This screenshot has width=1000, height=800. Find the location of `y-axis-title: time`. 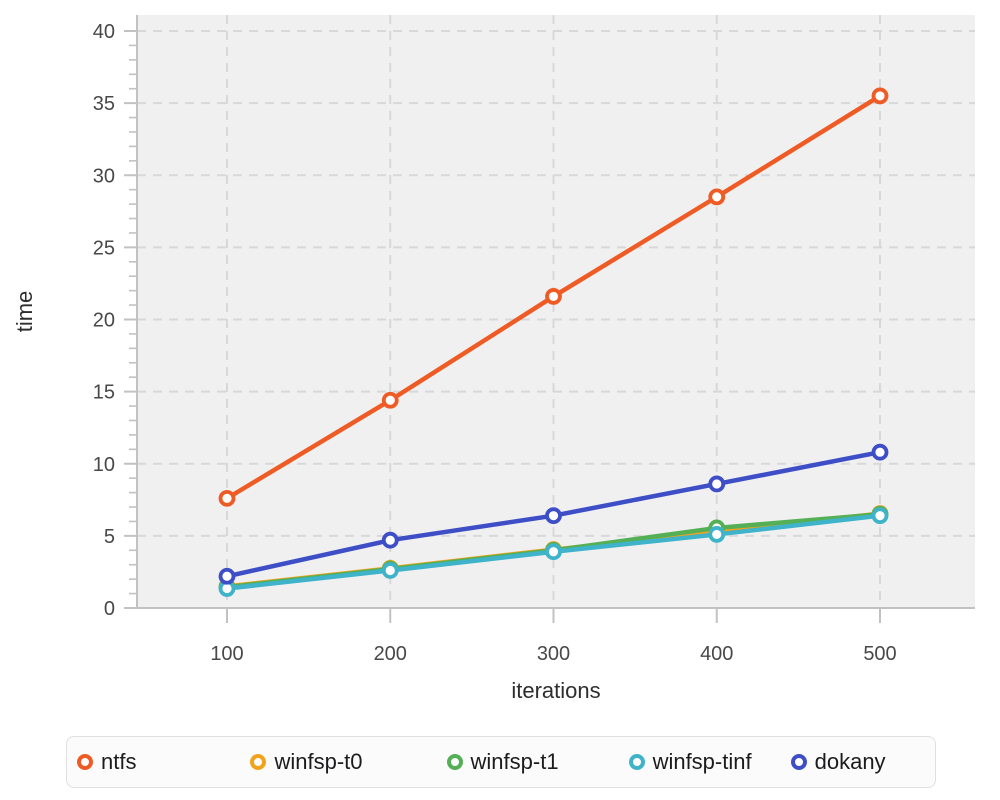

y-axis-title: time is located at coordinates (24, 312).